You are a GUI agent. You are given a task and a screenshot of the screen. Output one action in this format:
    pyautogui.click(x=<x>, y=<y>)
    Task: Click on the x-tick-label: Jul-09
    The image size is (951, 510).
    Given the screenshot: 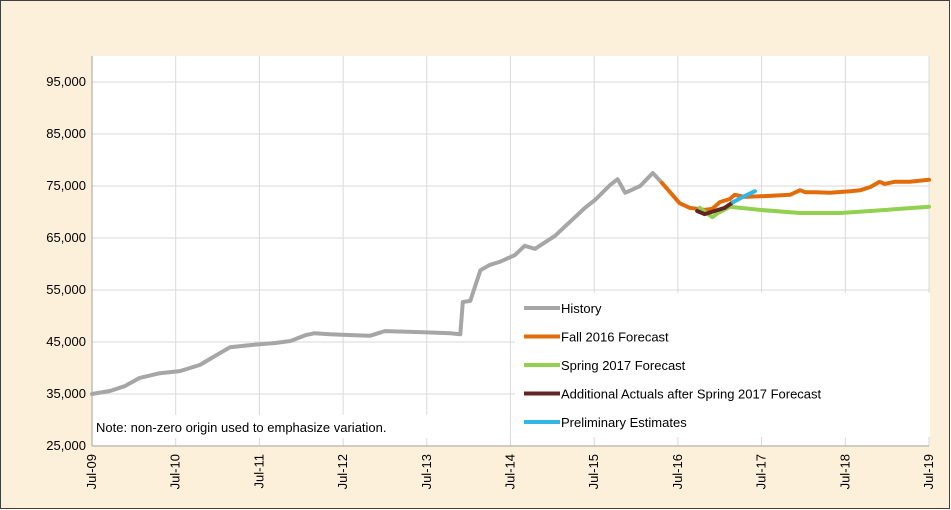 What is the action you would take?
    pyautogui.click(x=91, y=471)
    